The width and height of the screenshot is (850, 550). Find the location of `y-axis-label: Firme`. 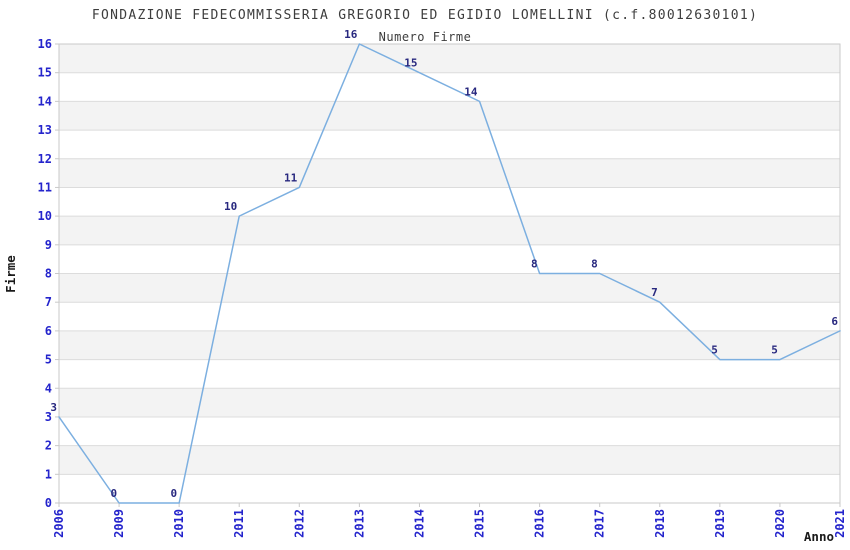

y-axis-label: Firme is located at coordinates (10, 274).